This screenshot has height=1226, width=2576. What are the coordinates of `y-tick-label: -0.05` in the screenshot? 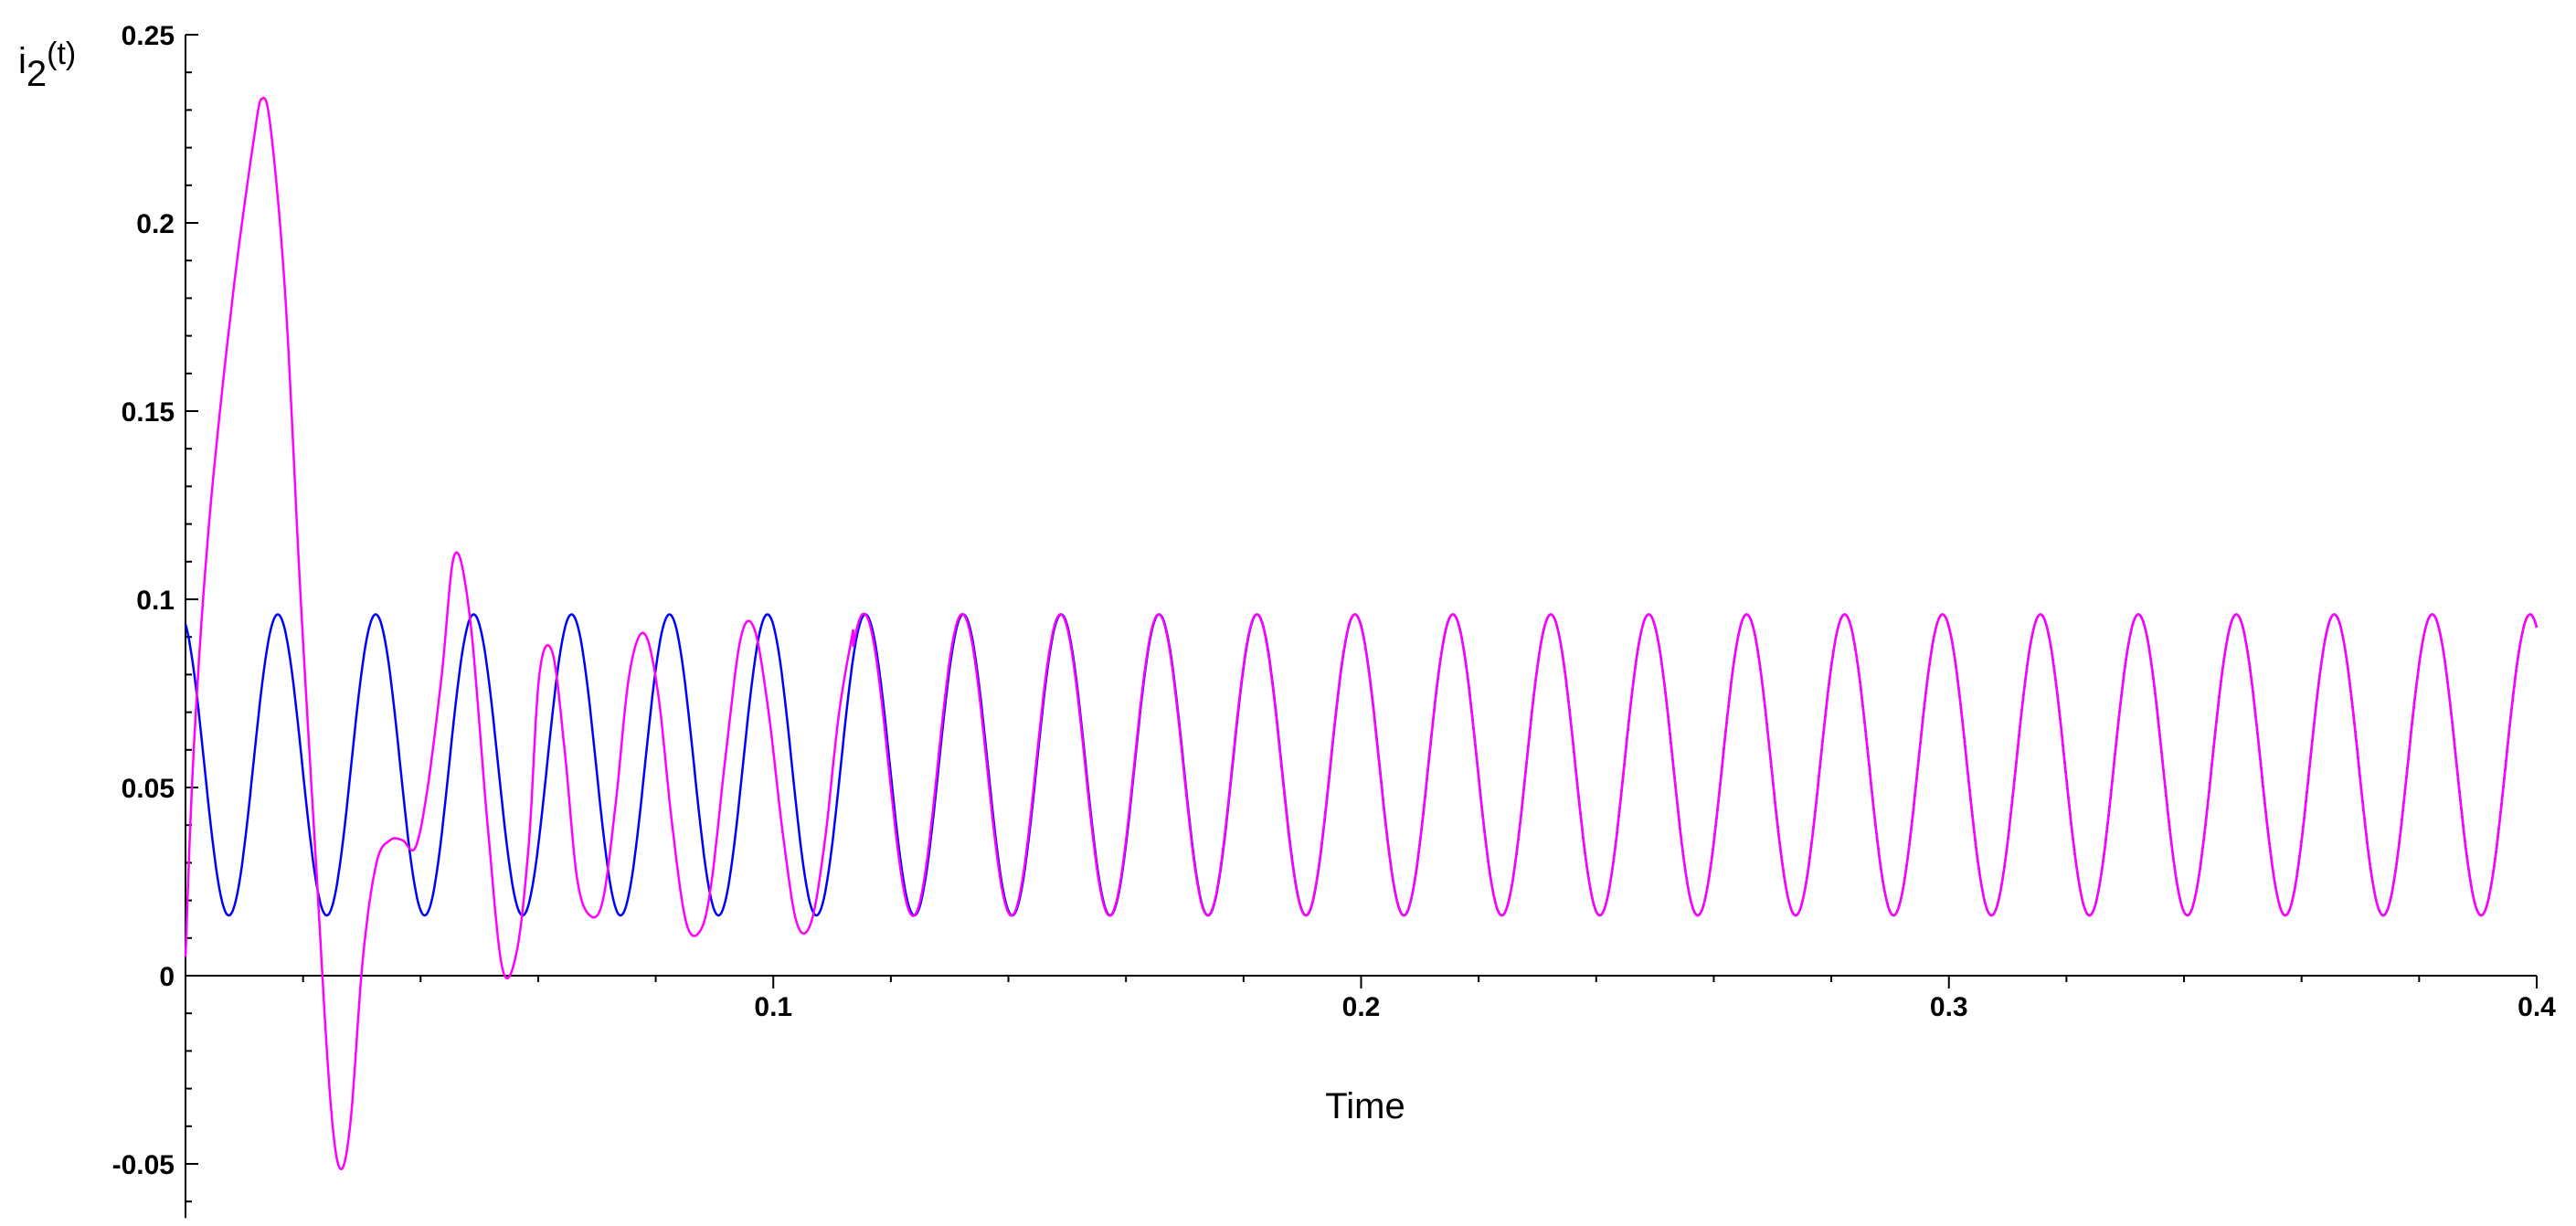 It's located at (143, 1165).